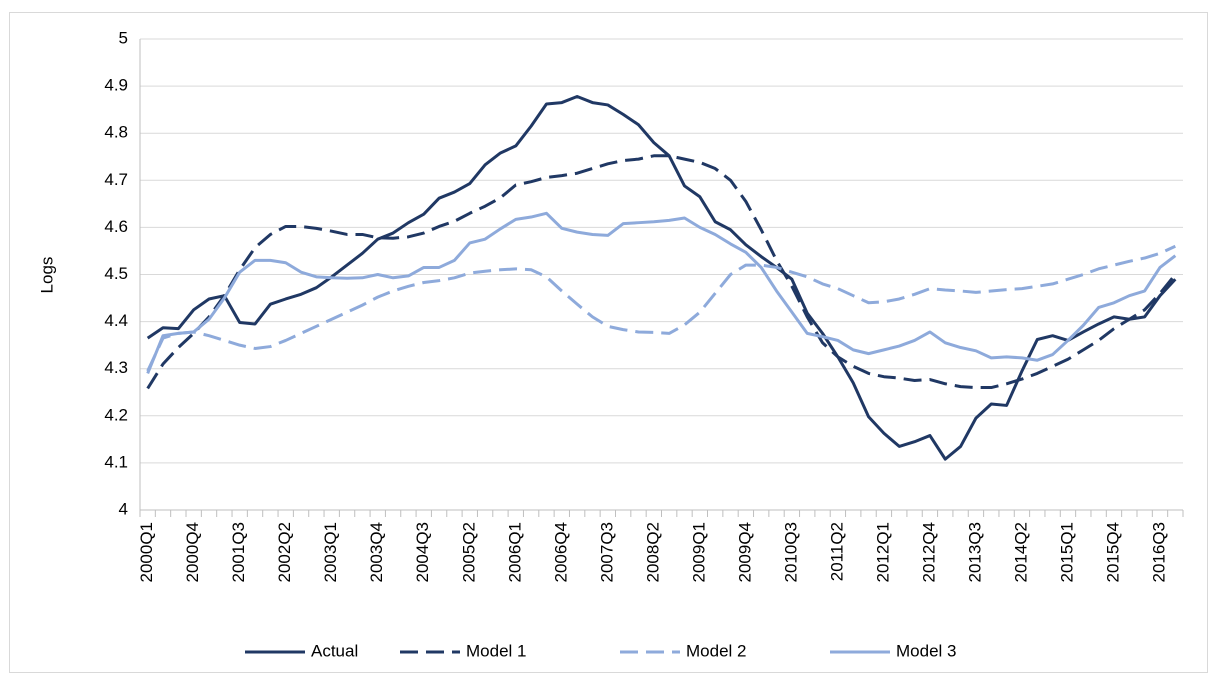 Image resolution: width=1217 pixels, height=683 pixels. I want to click on x-tick-label: 2013Q3, so click(974, 552).